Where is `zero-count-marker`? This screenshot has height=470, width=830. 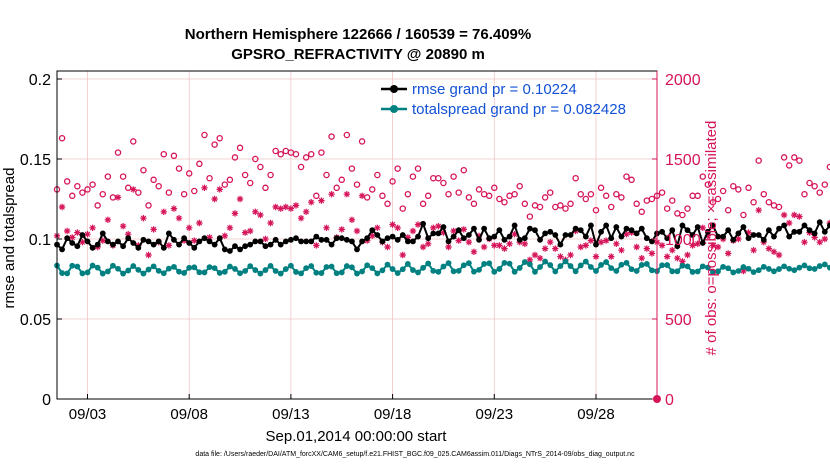 zero-count-marker is located at coordinates (657, 399).